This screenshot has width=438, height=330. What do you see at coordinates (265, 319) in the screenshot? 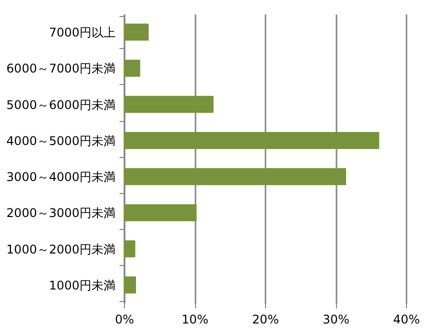
I see `x-tick-label: 20%` at bounding box center [265, 319].